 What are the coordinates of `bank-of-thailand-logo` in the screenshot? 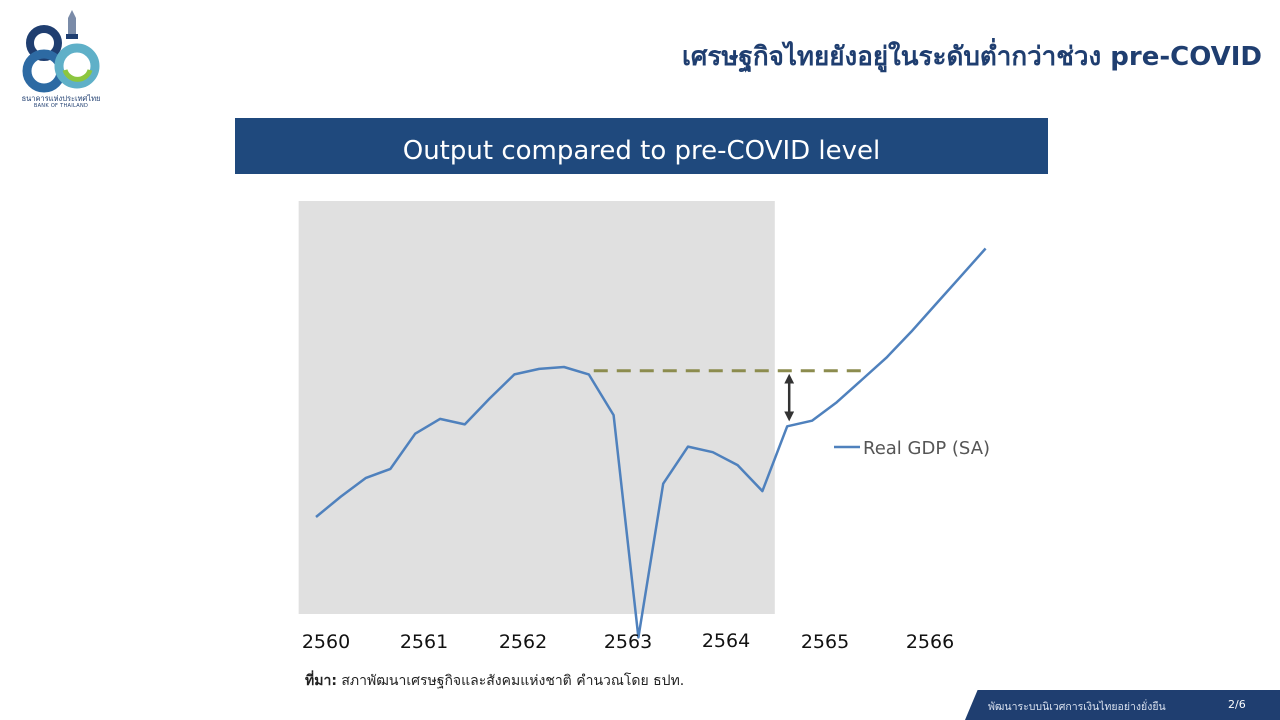 It's located at (61, 51).